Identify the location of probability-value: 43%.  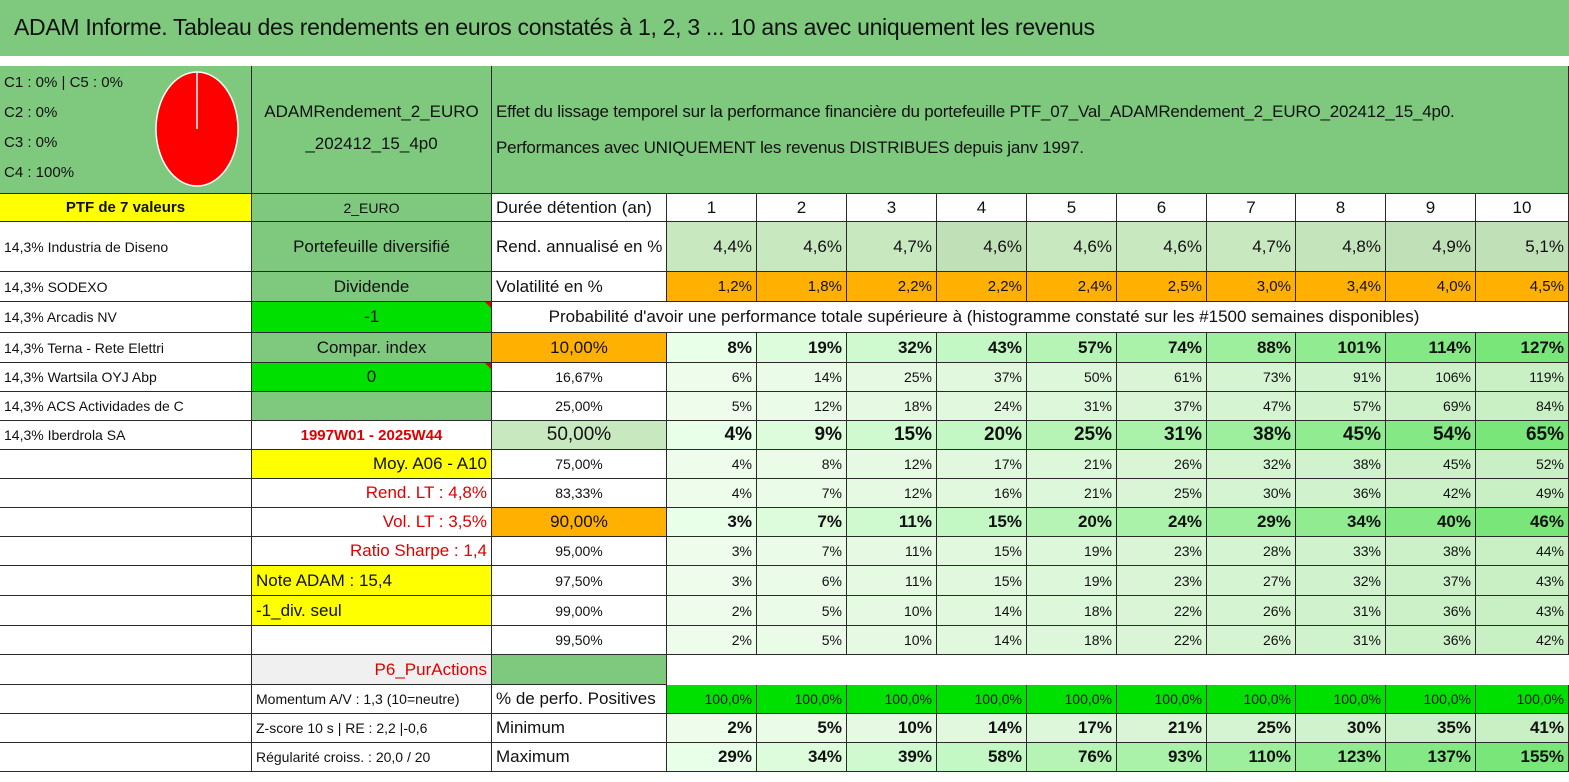
(1522, 581).